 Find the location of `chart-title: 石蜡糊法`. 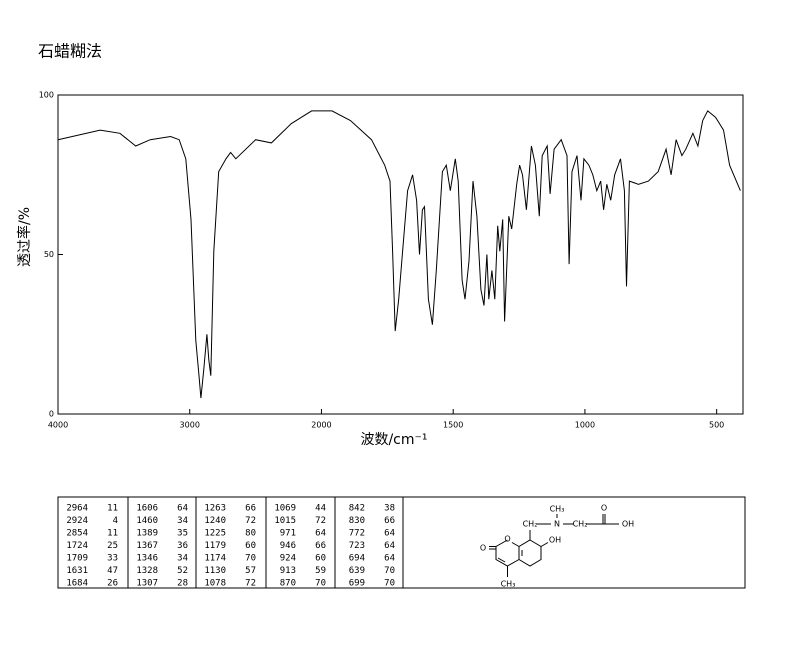

chart-title: 石蜡糊法 is located at coordinates (70, 51).